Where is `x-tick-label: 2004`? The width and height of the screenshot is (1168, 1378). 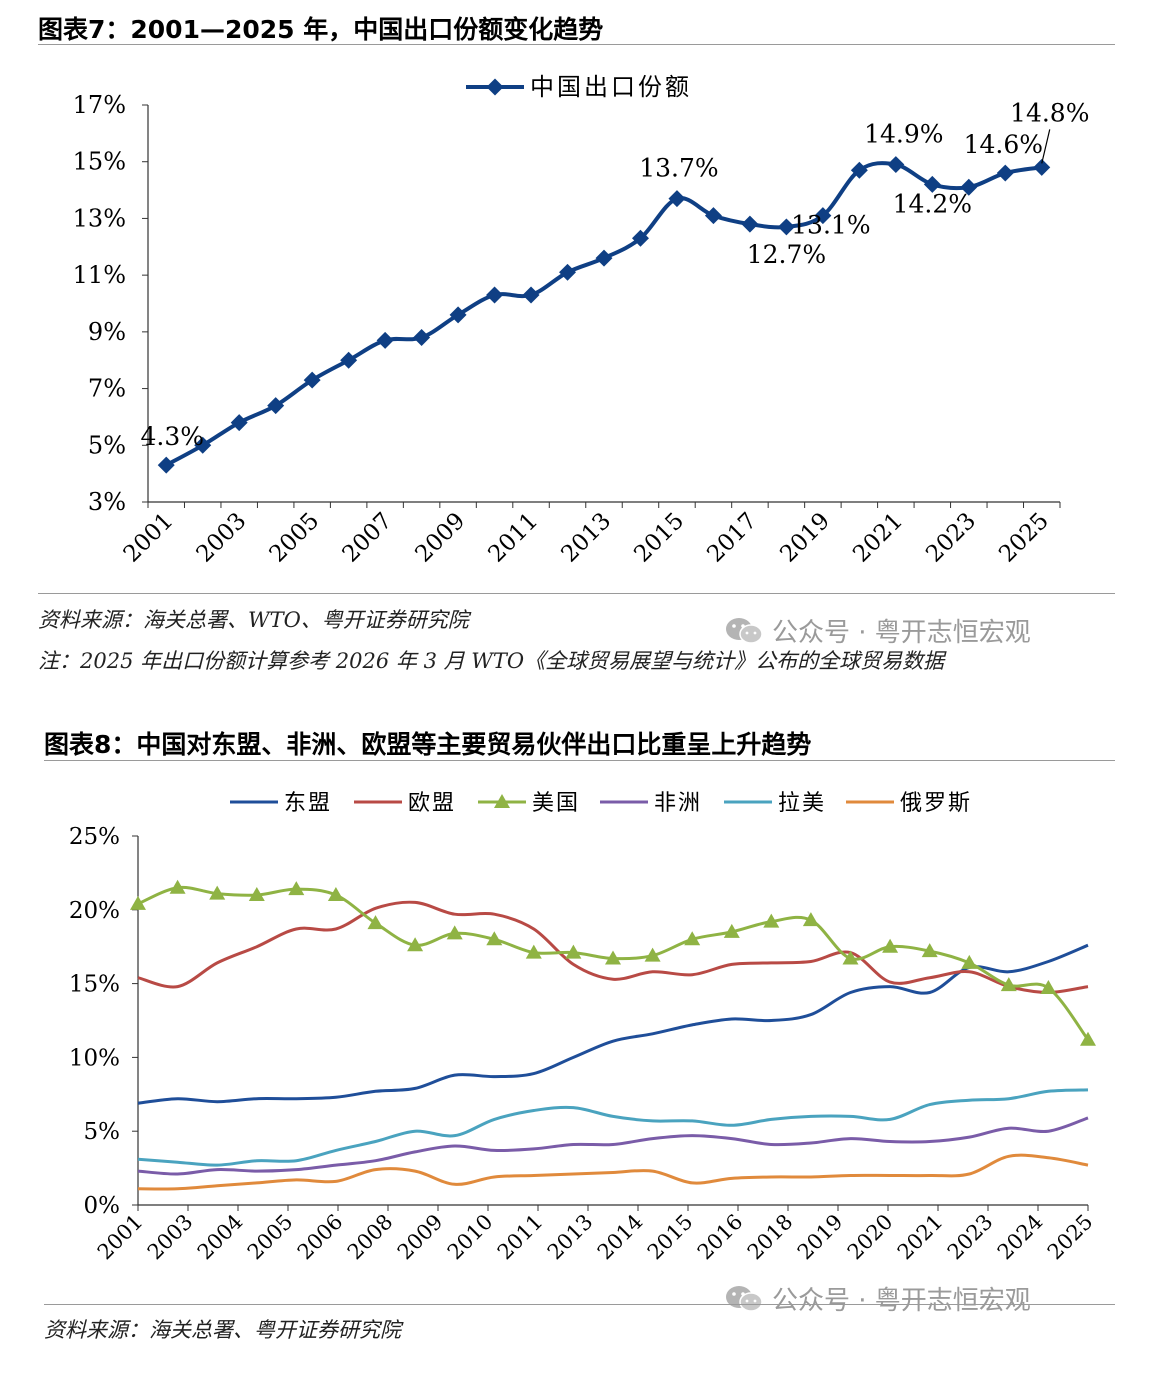
x-tick-label: 2004 is located at coordinates (220, 1237).